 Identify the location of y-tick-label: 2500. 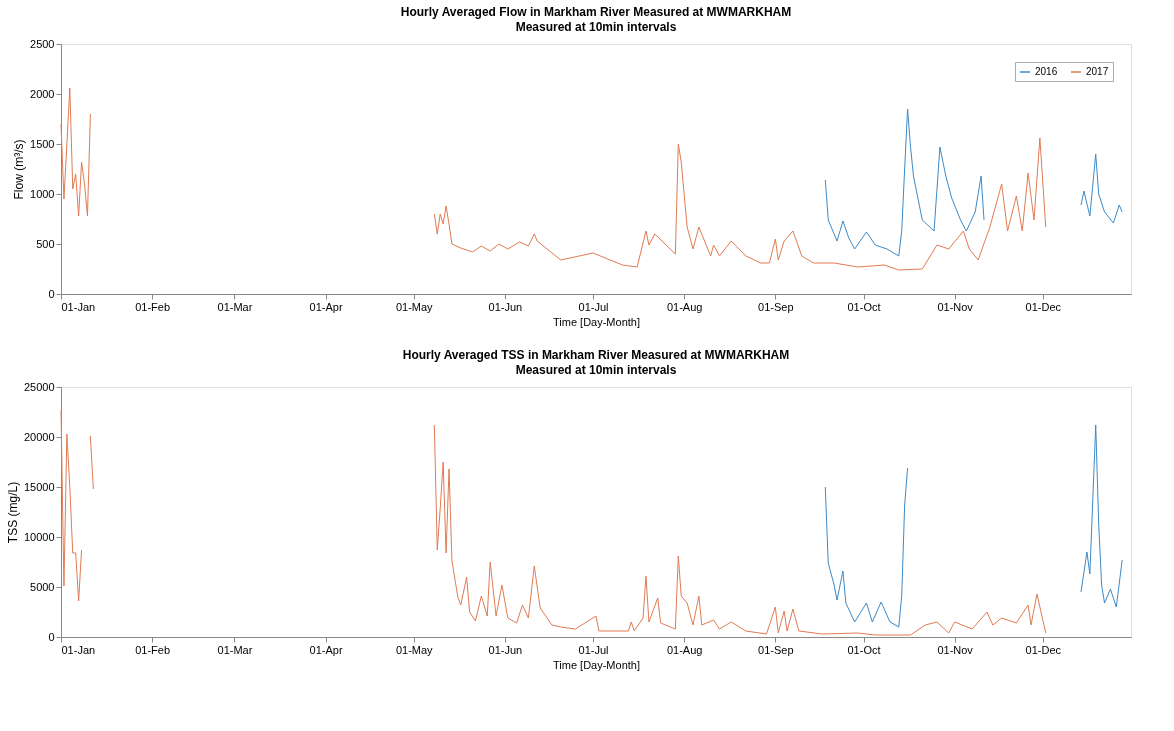
(42, 43).